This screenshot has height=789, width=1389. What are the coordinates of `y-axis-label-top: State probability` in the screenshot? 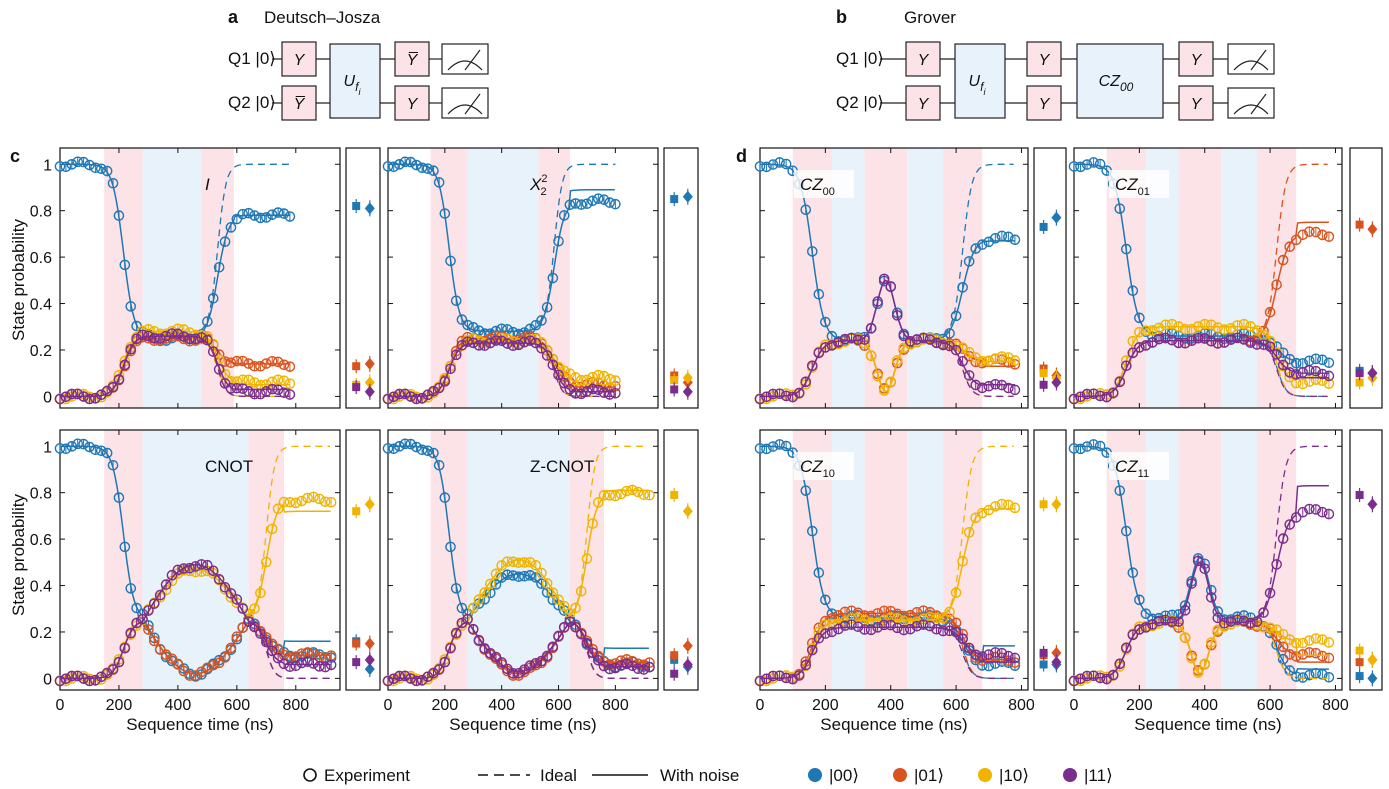 It's located at (18, 280).